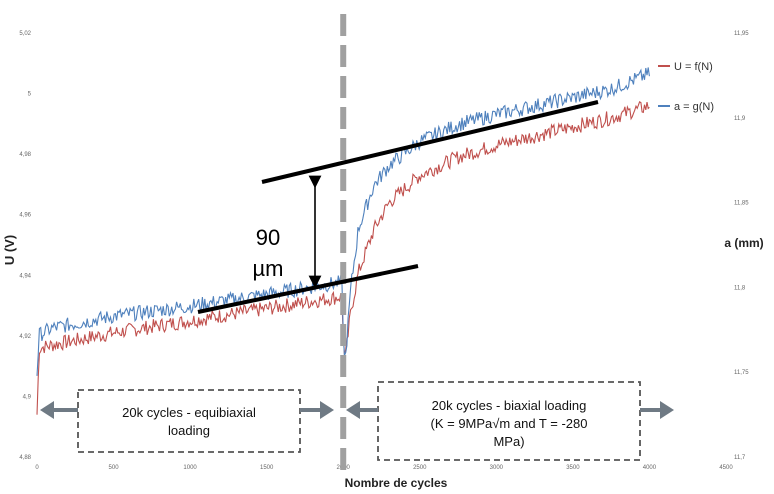 The width and height of the screenshot is (774, 494). What do you see at coordinates (267, 468) in the screenshot?
I see `x-tick-label: 1500` at bounding box center [267, 468].